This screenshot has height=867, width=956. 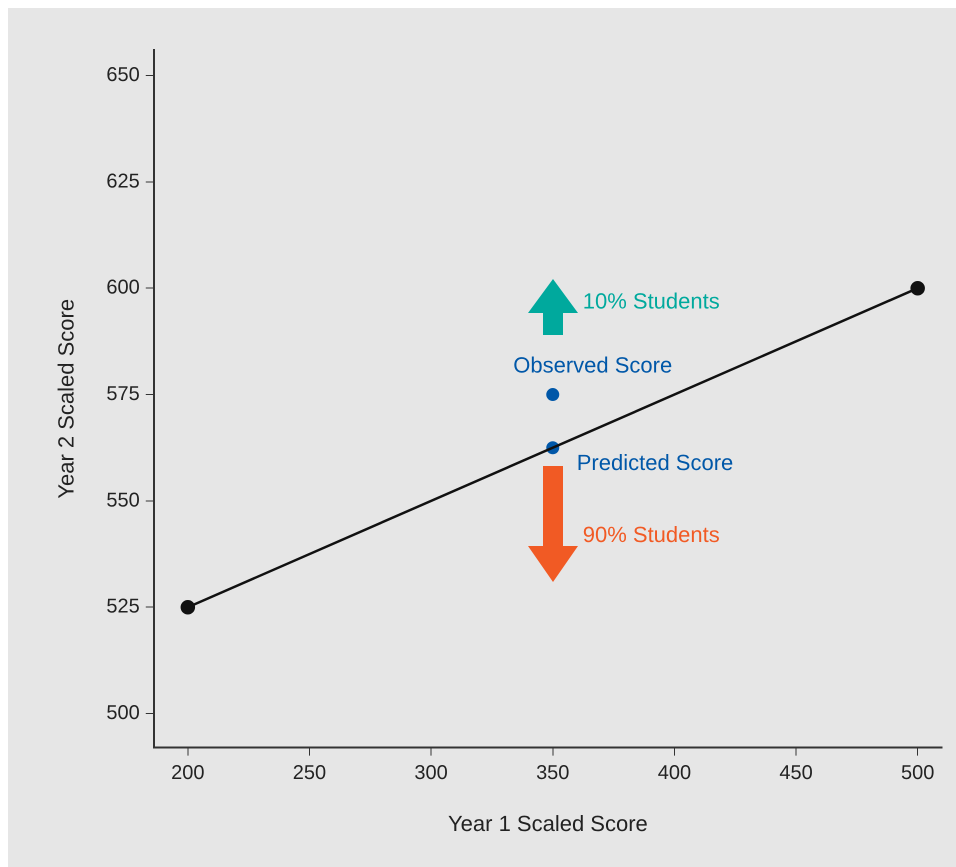 I want to click on y-tick-label: 550, so click(x=123, y=500).